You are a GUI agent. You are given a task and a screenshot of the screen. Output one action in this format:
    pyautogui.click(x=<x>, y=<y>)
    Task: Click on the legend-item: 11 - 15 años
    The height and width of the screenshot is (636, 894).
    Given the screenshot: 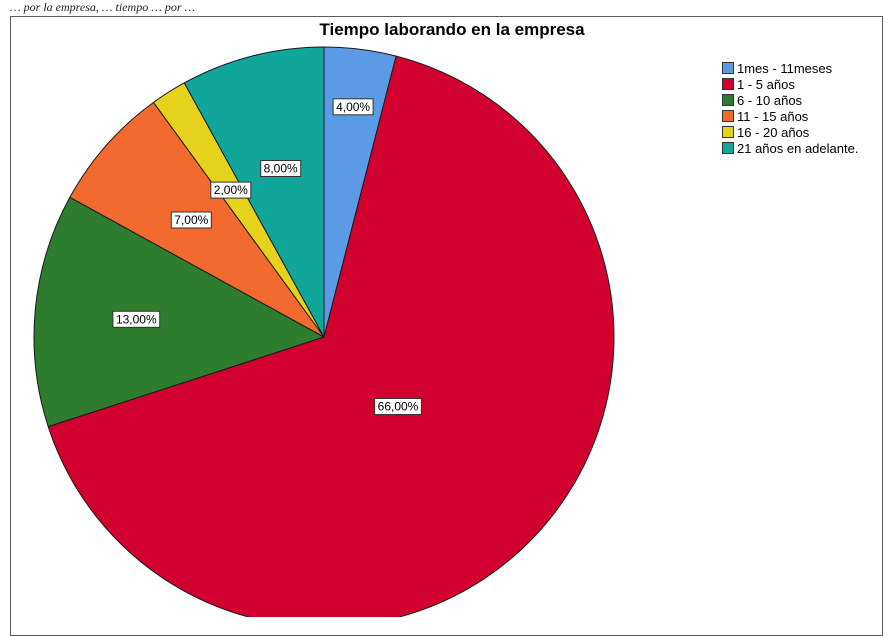 What is the action you would take?
    pyautogui.click(x=790, y=116)
    